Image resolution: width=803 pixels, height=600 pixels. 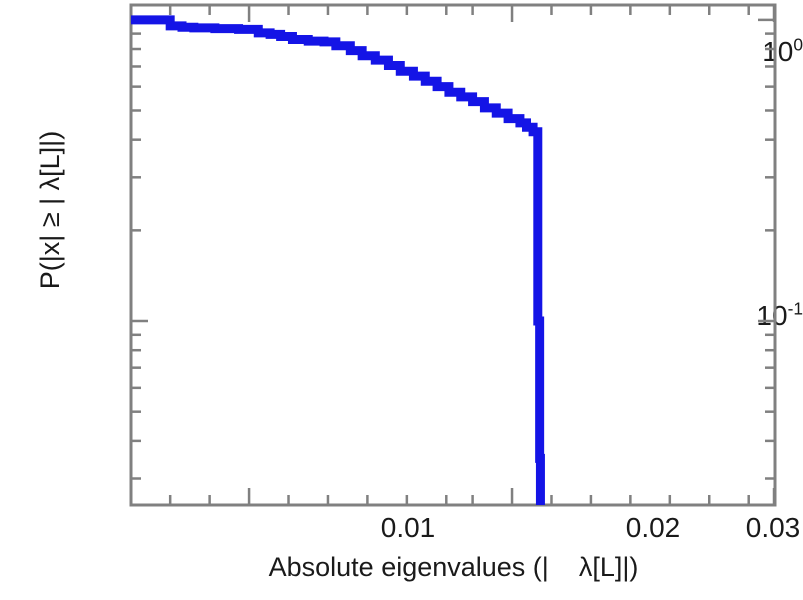 What do you see at coordinates (798, 44) in the screenshot?
I see `y-tick-exponent-0: 0` at bounding box center [798, 44].